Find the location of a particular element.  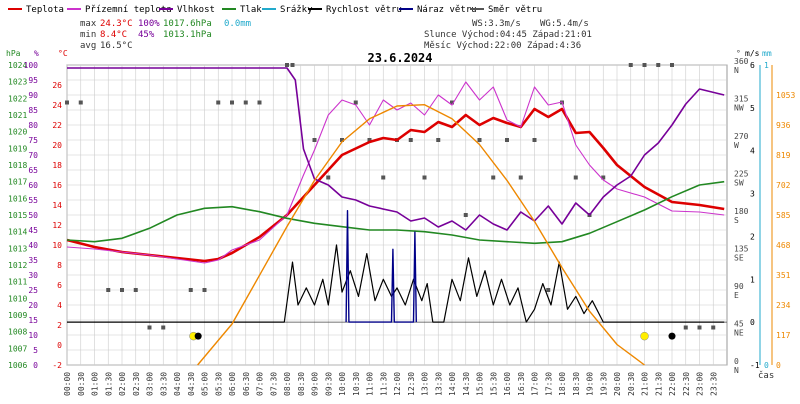

x-tick-label: 09:00 is located at coordinates (315, 384).